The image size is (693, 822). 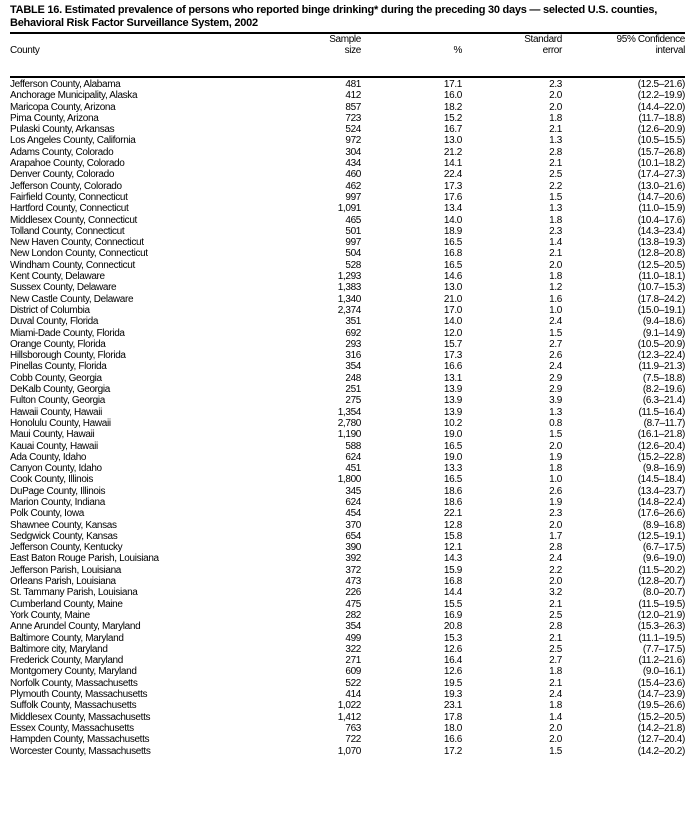 I want to click on cell-percent: 16.4, so click(x=452, y=661).